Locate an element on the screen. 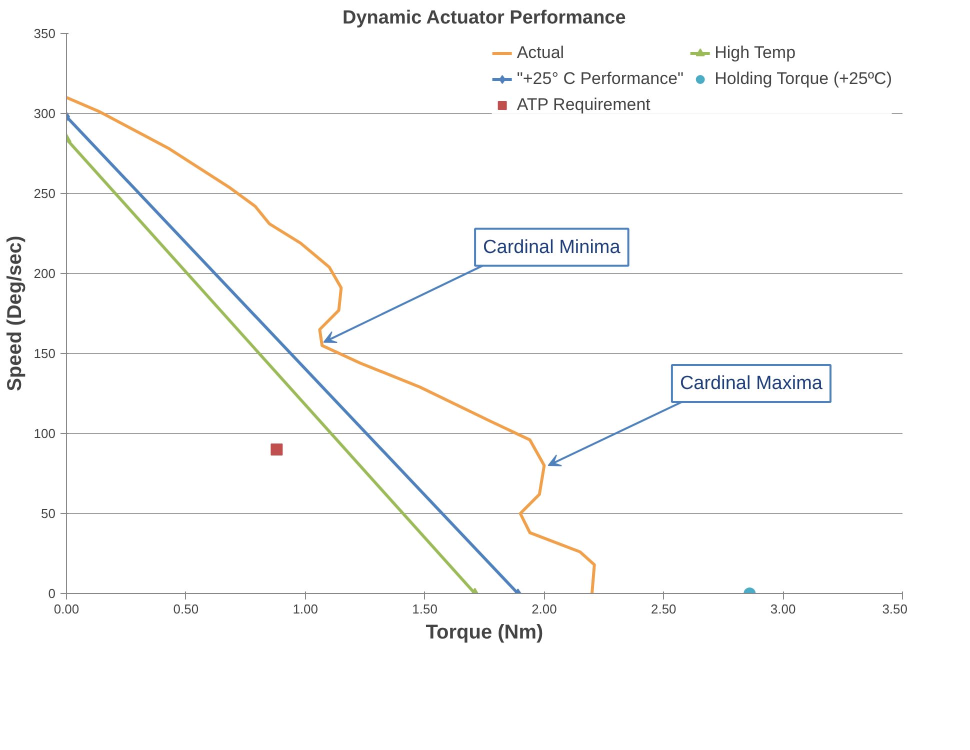 The image size is (970, 750). x-tick-label: 3.00 is located at coordinates (783, 609).